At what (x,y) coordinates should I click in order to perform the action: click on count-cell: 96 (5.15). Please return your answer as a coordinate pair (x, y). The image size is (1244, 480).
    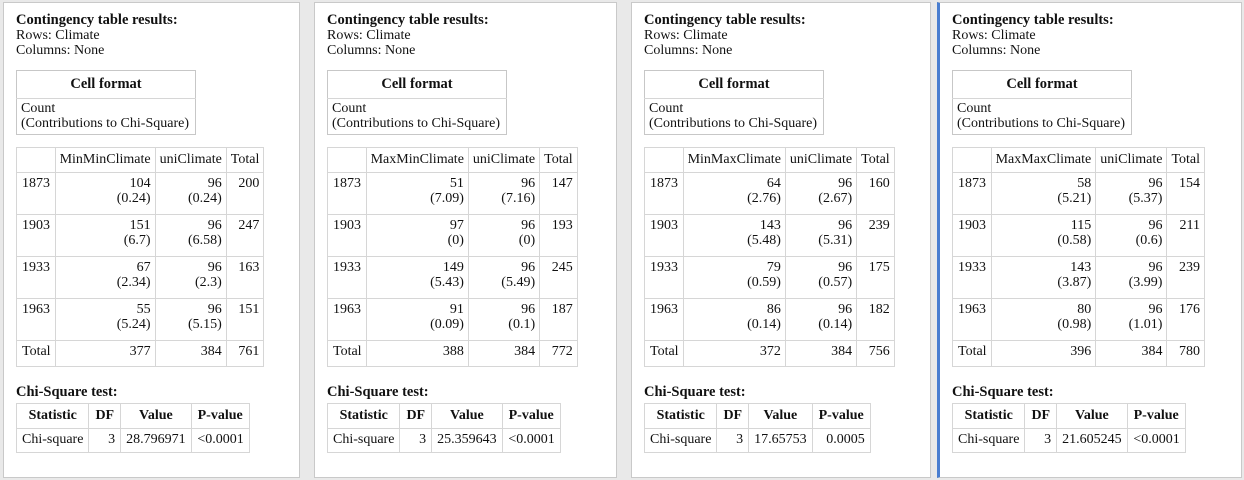
    Looking at the image, I should click on (190, 319).